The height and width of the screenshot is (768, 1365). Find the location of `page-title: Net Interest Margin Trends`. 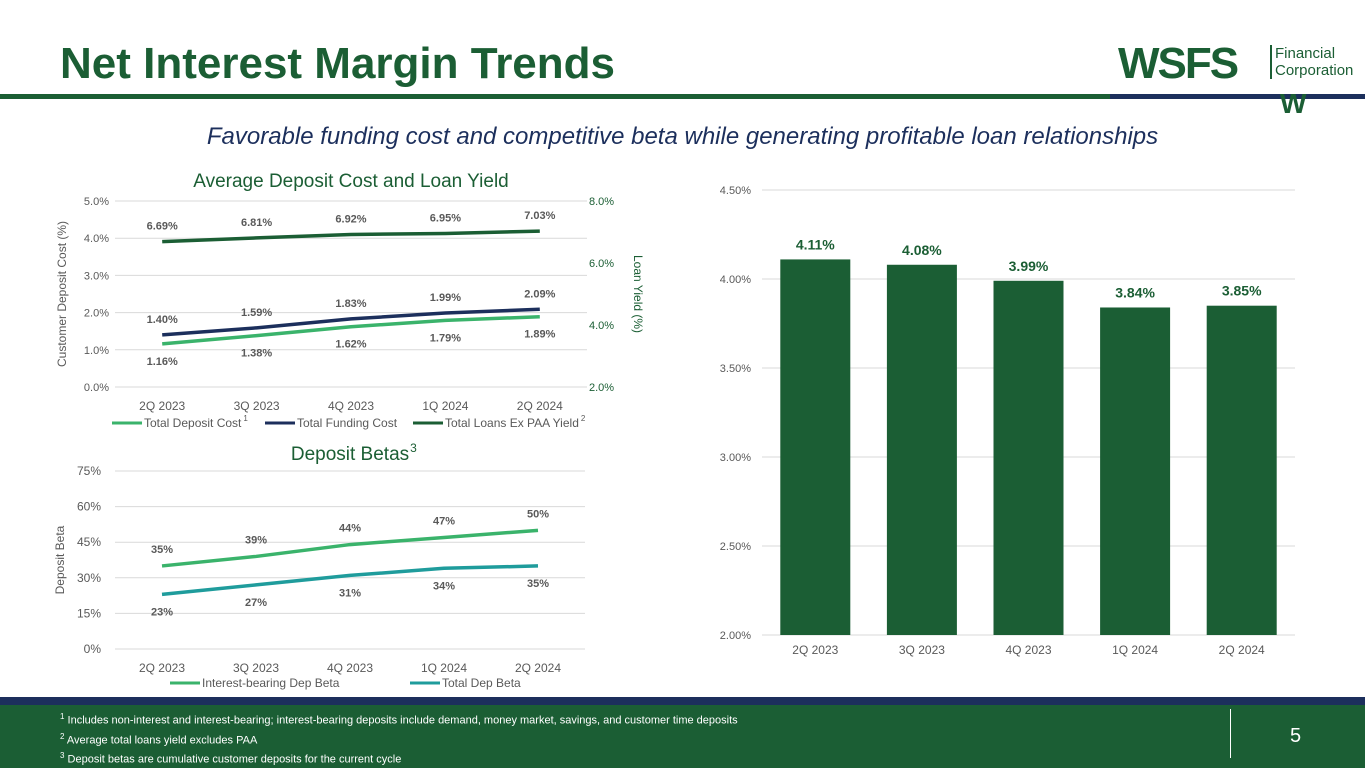

page-title: Net Interest Margin Trends is located at coordinates (338, 63).